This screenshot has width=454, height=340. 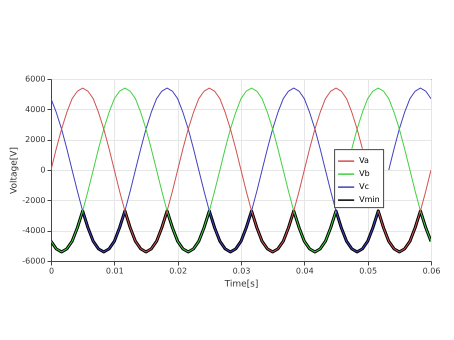 What do you see at coordinates (178, 271) in the screenshot?
I see `x-tick-label: 0.02` at bounding box center [178, 271].